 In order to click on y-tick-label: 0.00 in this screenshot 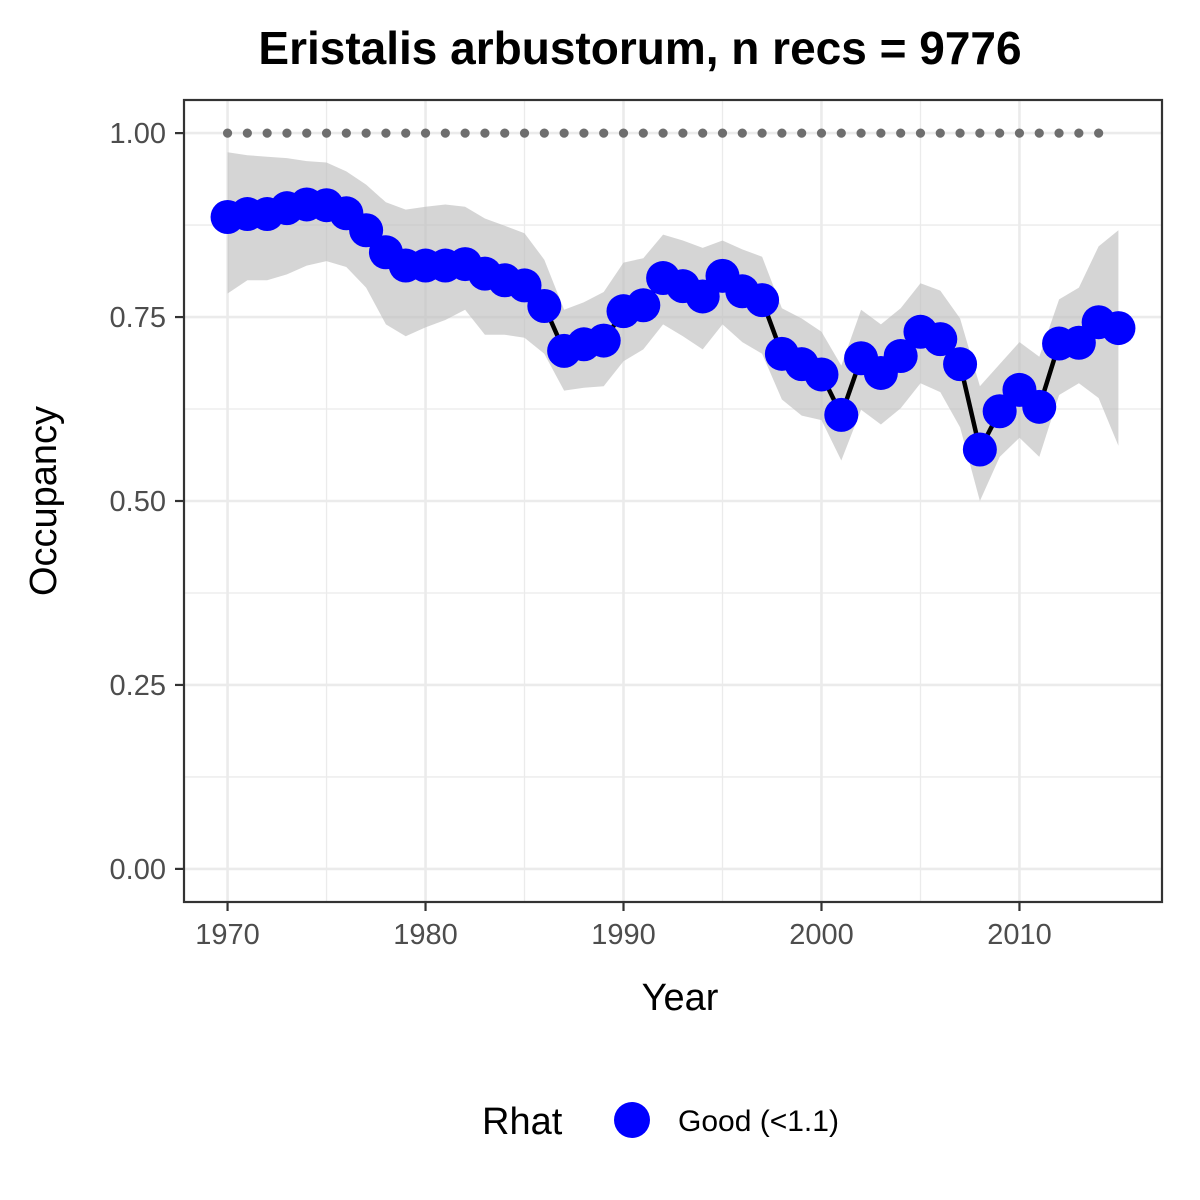, I will do `click(138, 870)`.